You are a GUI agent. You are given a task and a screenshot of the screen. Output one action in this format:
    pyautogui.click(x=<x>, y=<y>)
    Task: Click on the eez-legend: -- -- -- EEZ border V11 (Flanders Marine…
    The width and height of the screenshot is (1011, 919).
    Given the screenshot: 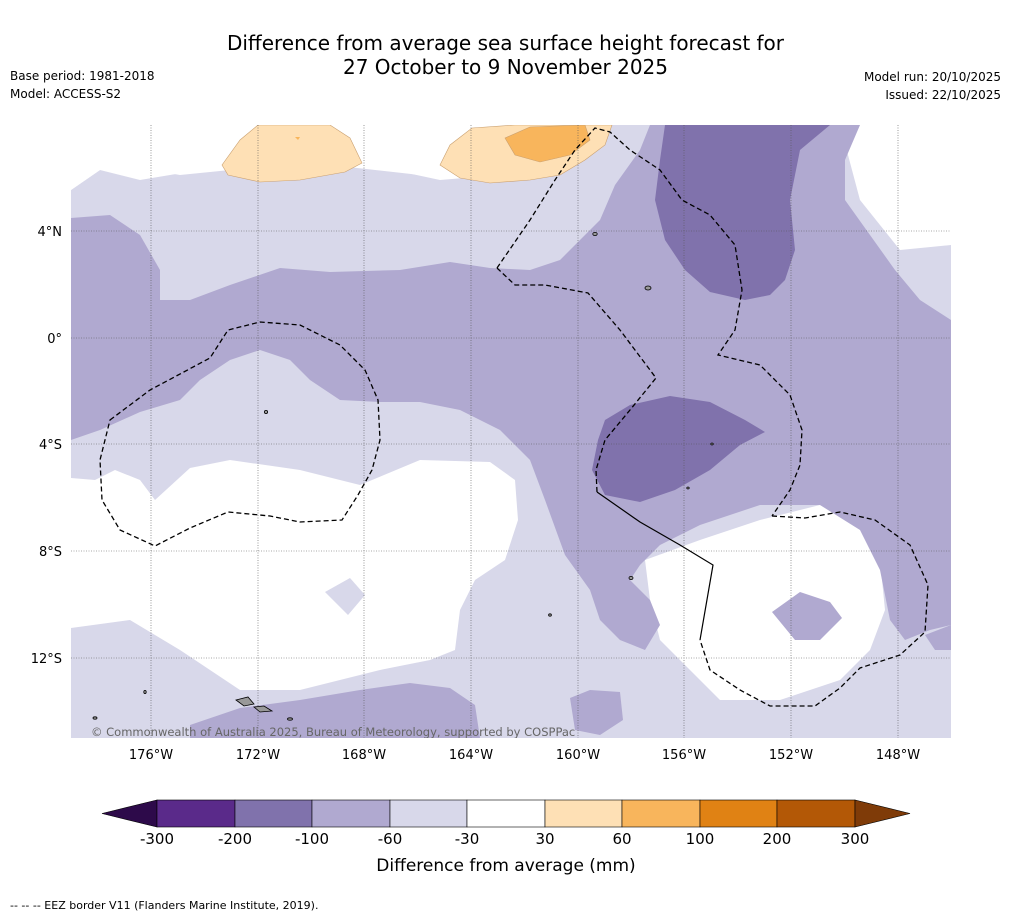 What is the action you would take?
    pyautogui.click(x=164, y=905)
    